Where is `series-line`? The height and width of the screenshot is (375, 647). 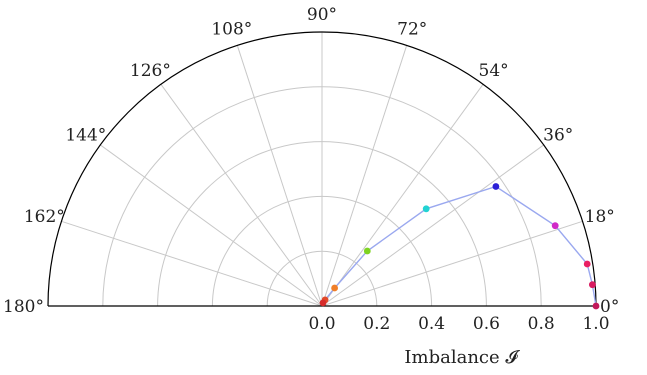 series-line is located at coordinates (459, 246).